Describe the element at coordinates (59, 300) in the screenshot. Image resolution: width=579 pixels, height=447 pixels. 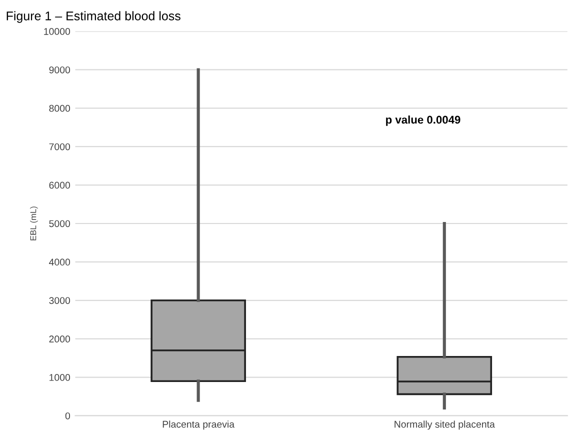
I see `y-tick-label: 3000` at that location.